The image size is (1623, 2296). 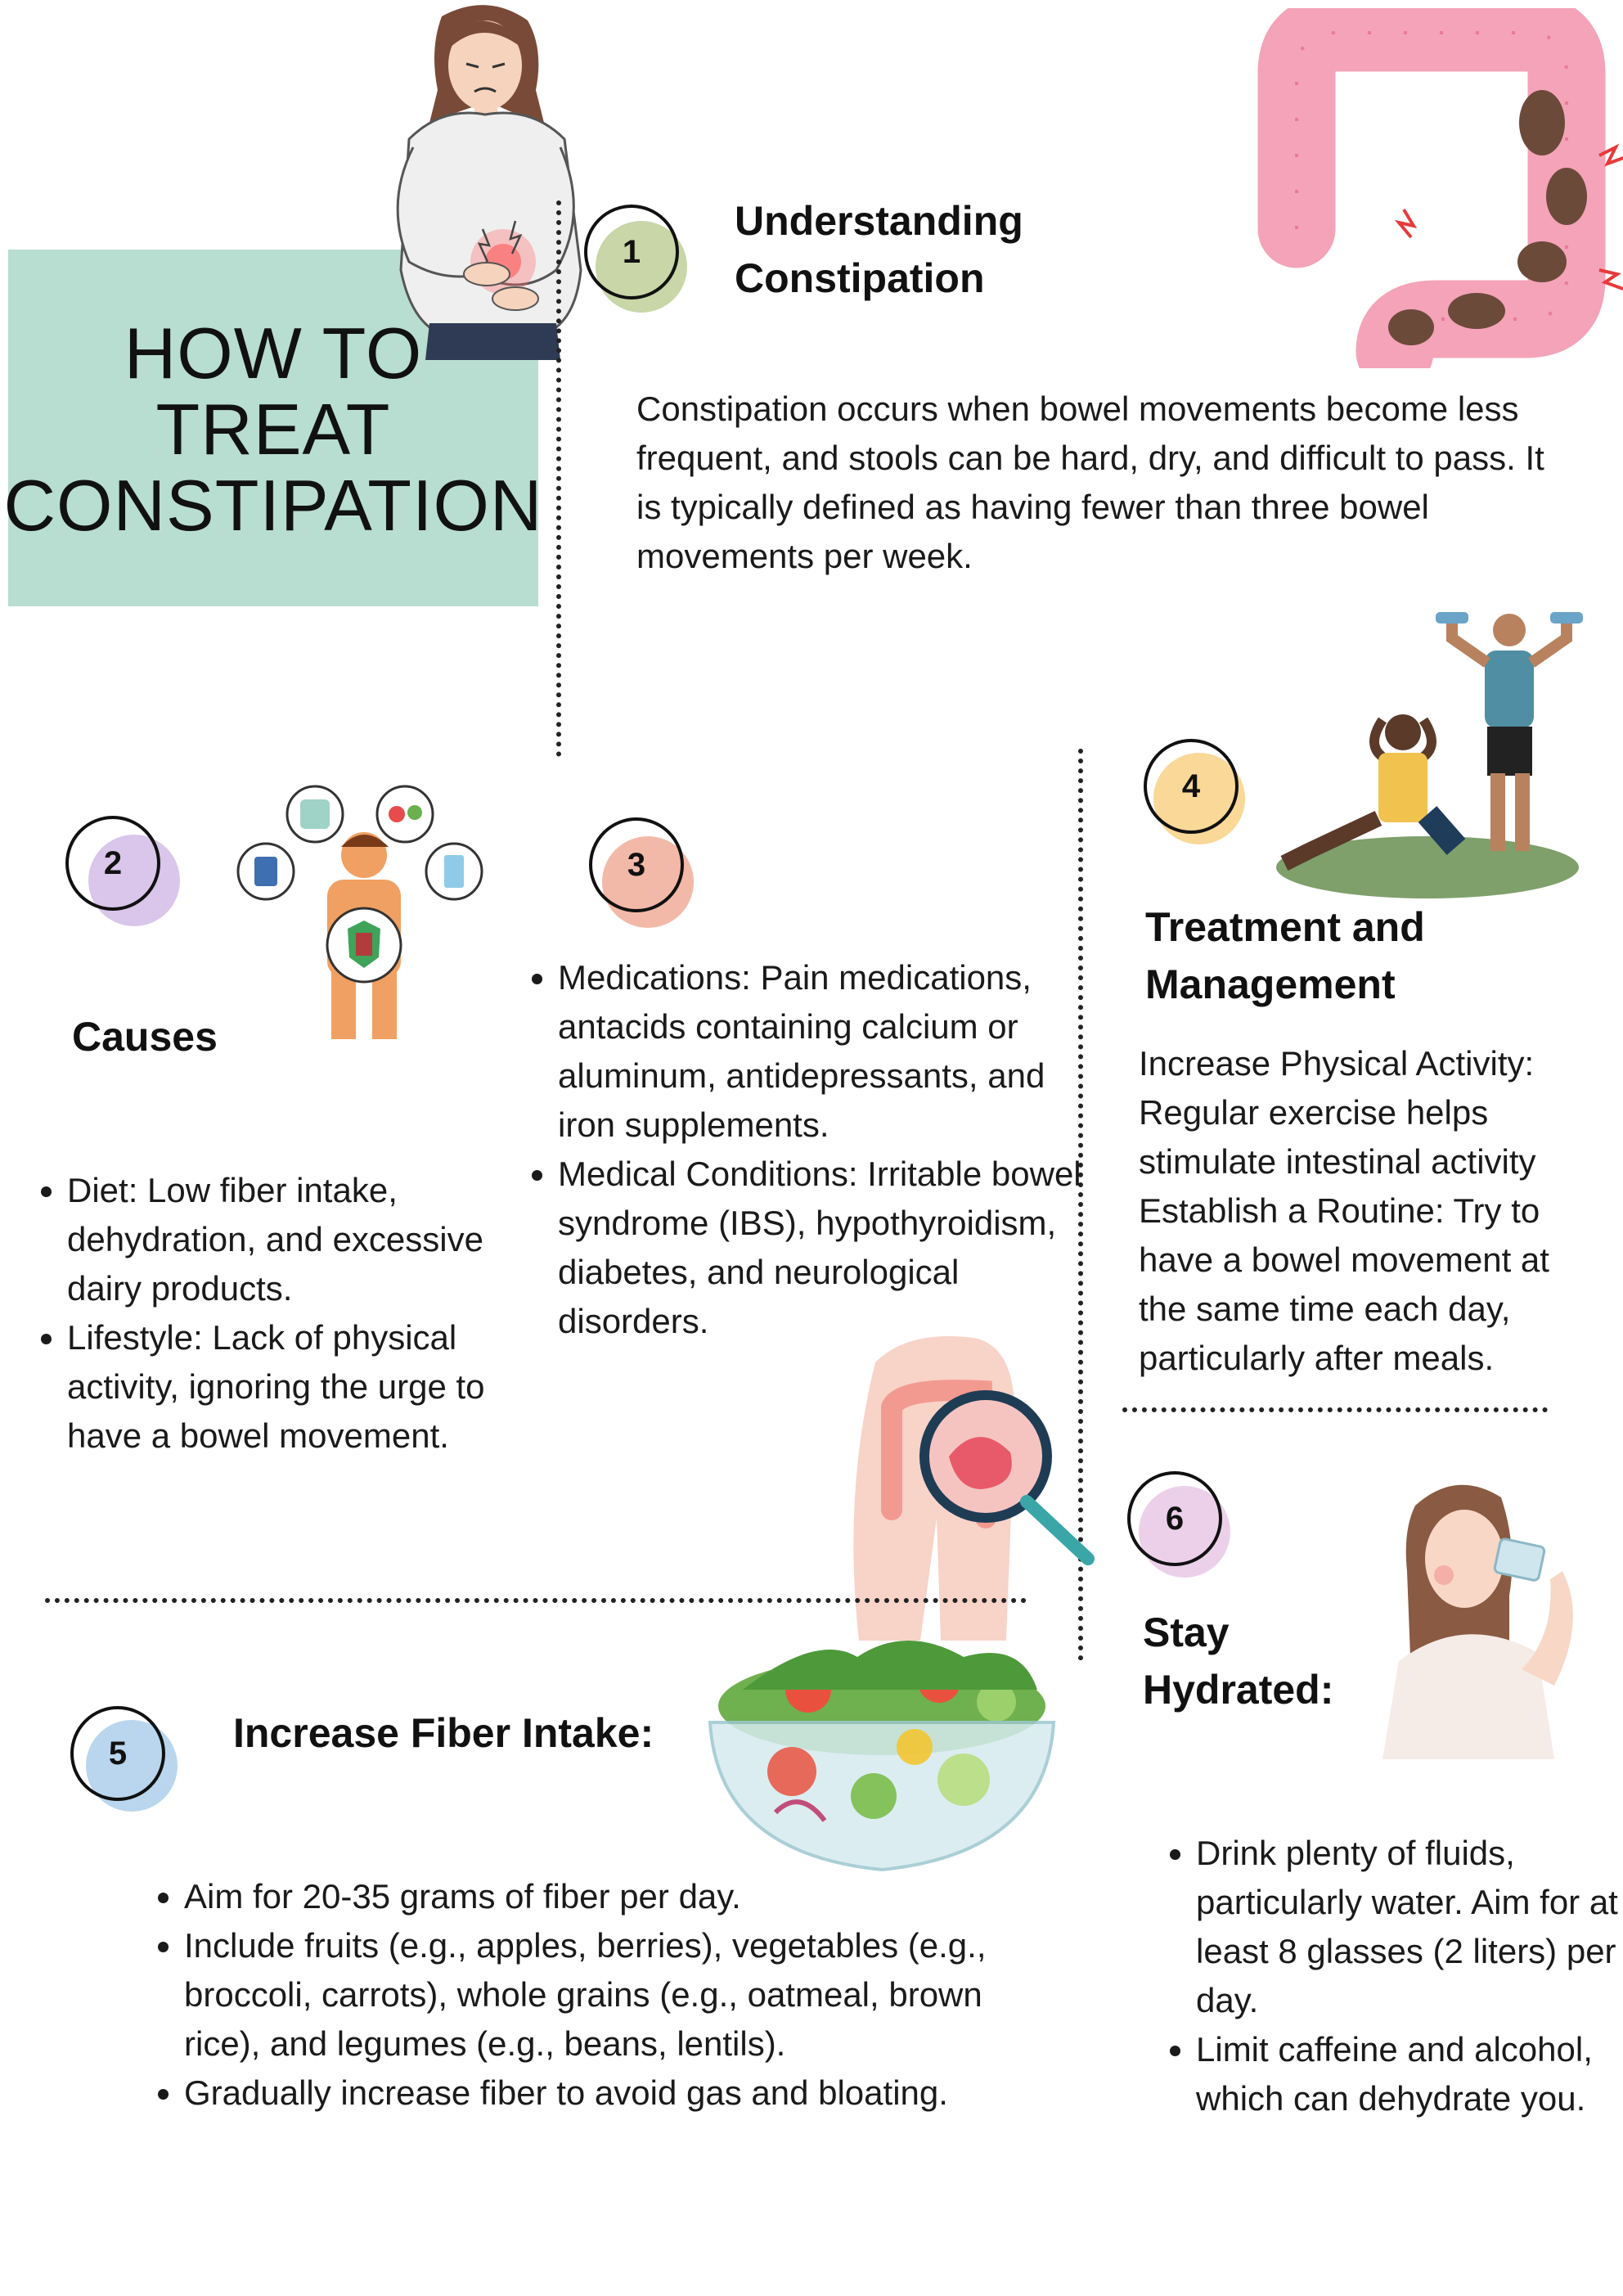 What do you see at coordinates (489, 182) in the screenshot?
I see `woman-stomach-pain-illustration` at bounding box center [489, 182].